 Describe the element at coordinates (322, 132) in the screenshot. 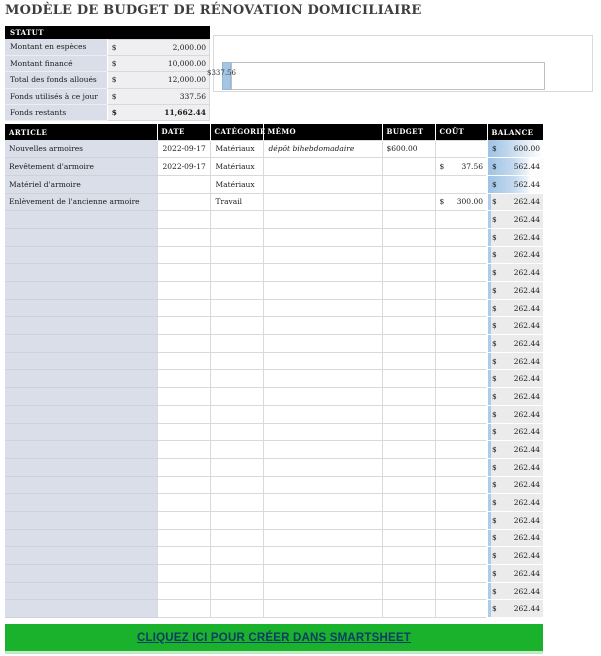

I see `column-header-memo: MÉMO` at that location.